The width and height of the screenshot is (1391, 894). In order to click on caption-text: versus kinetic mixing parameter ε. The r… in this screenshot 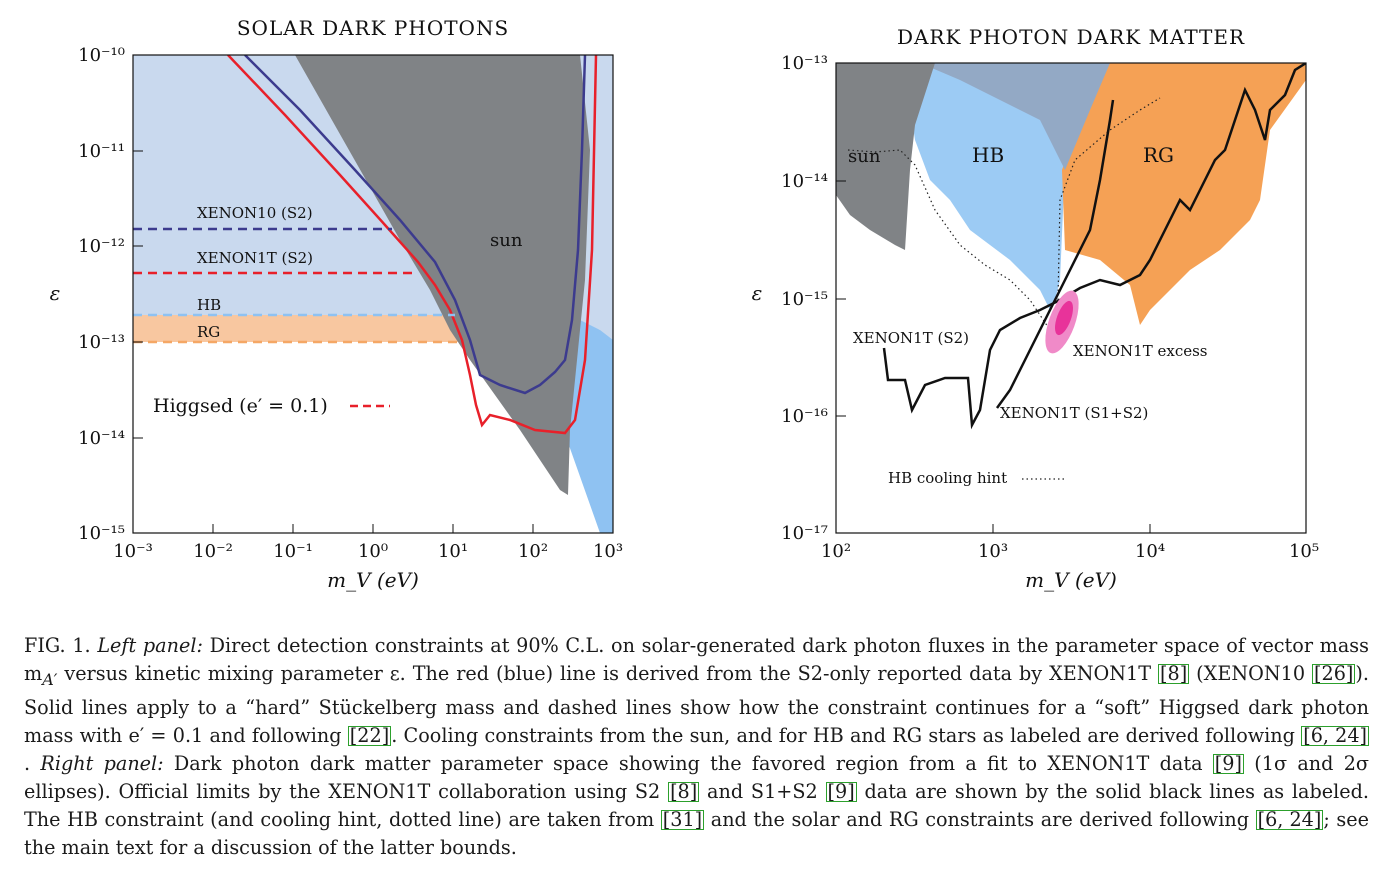, I will do `click(608, 673)`.